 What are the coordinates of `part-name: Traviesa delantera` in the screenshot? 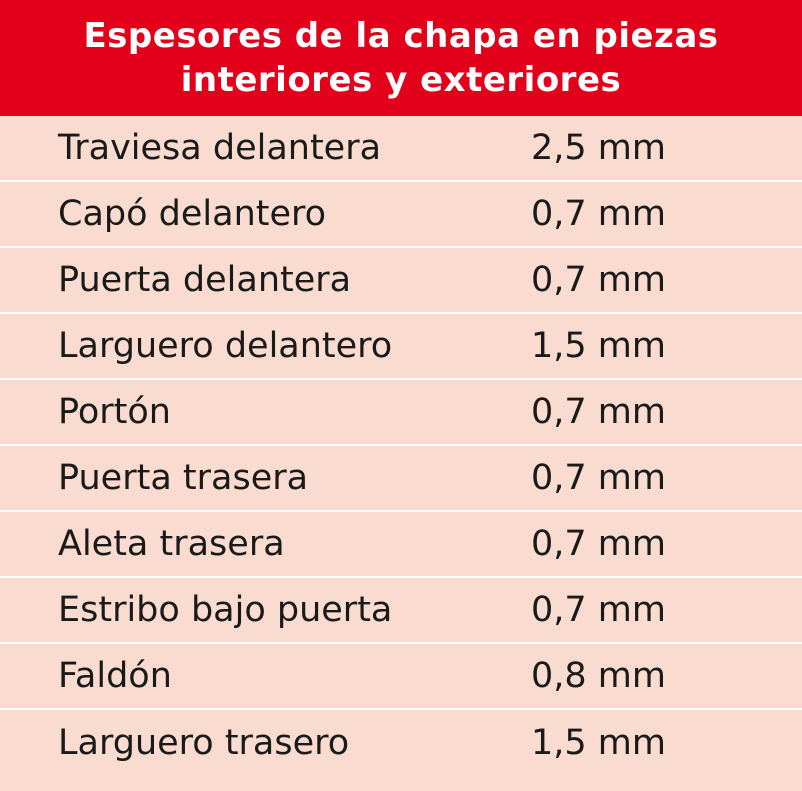 It's located at (220, 148).